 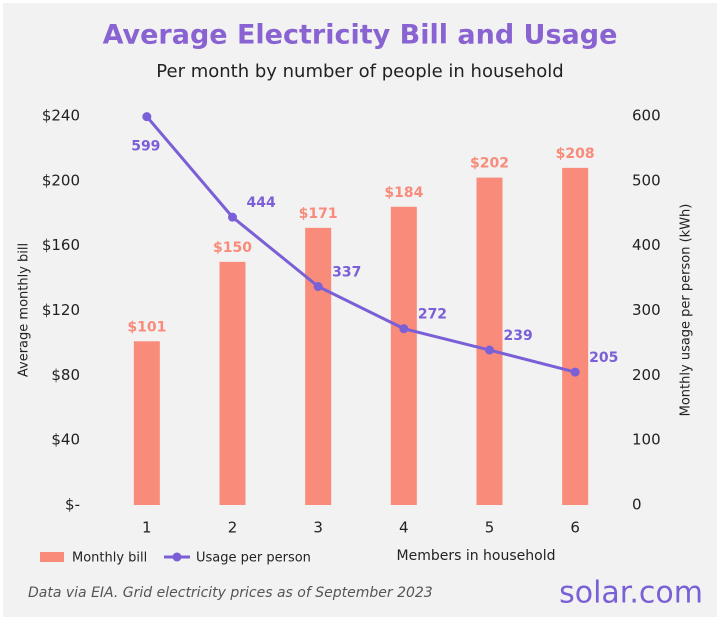 What do you see at coordinates (646, 310) in the screenshot?
I see `y2-tick-label: 300` at bounding box center [646, 310].